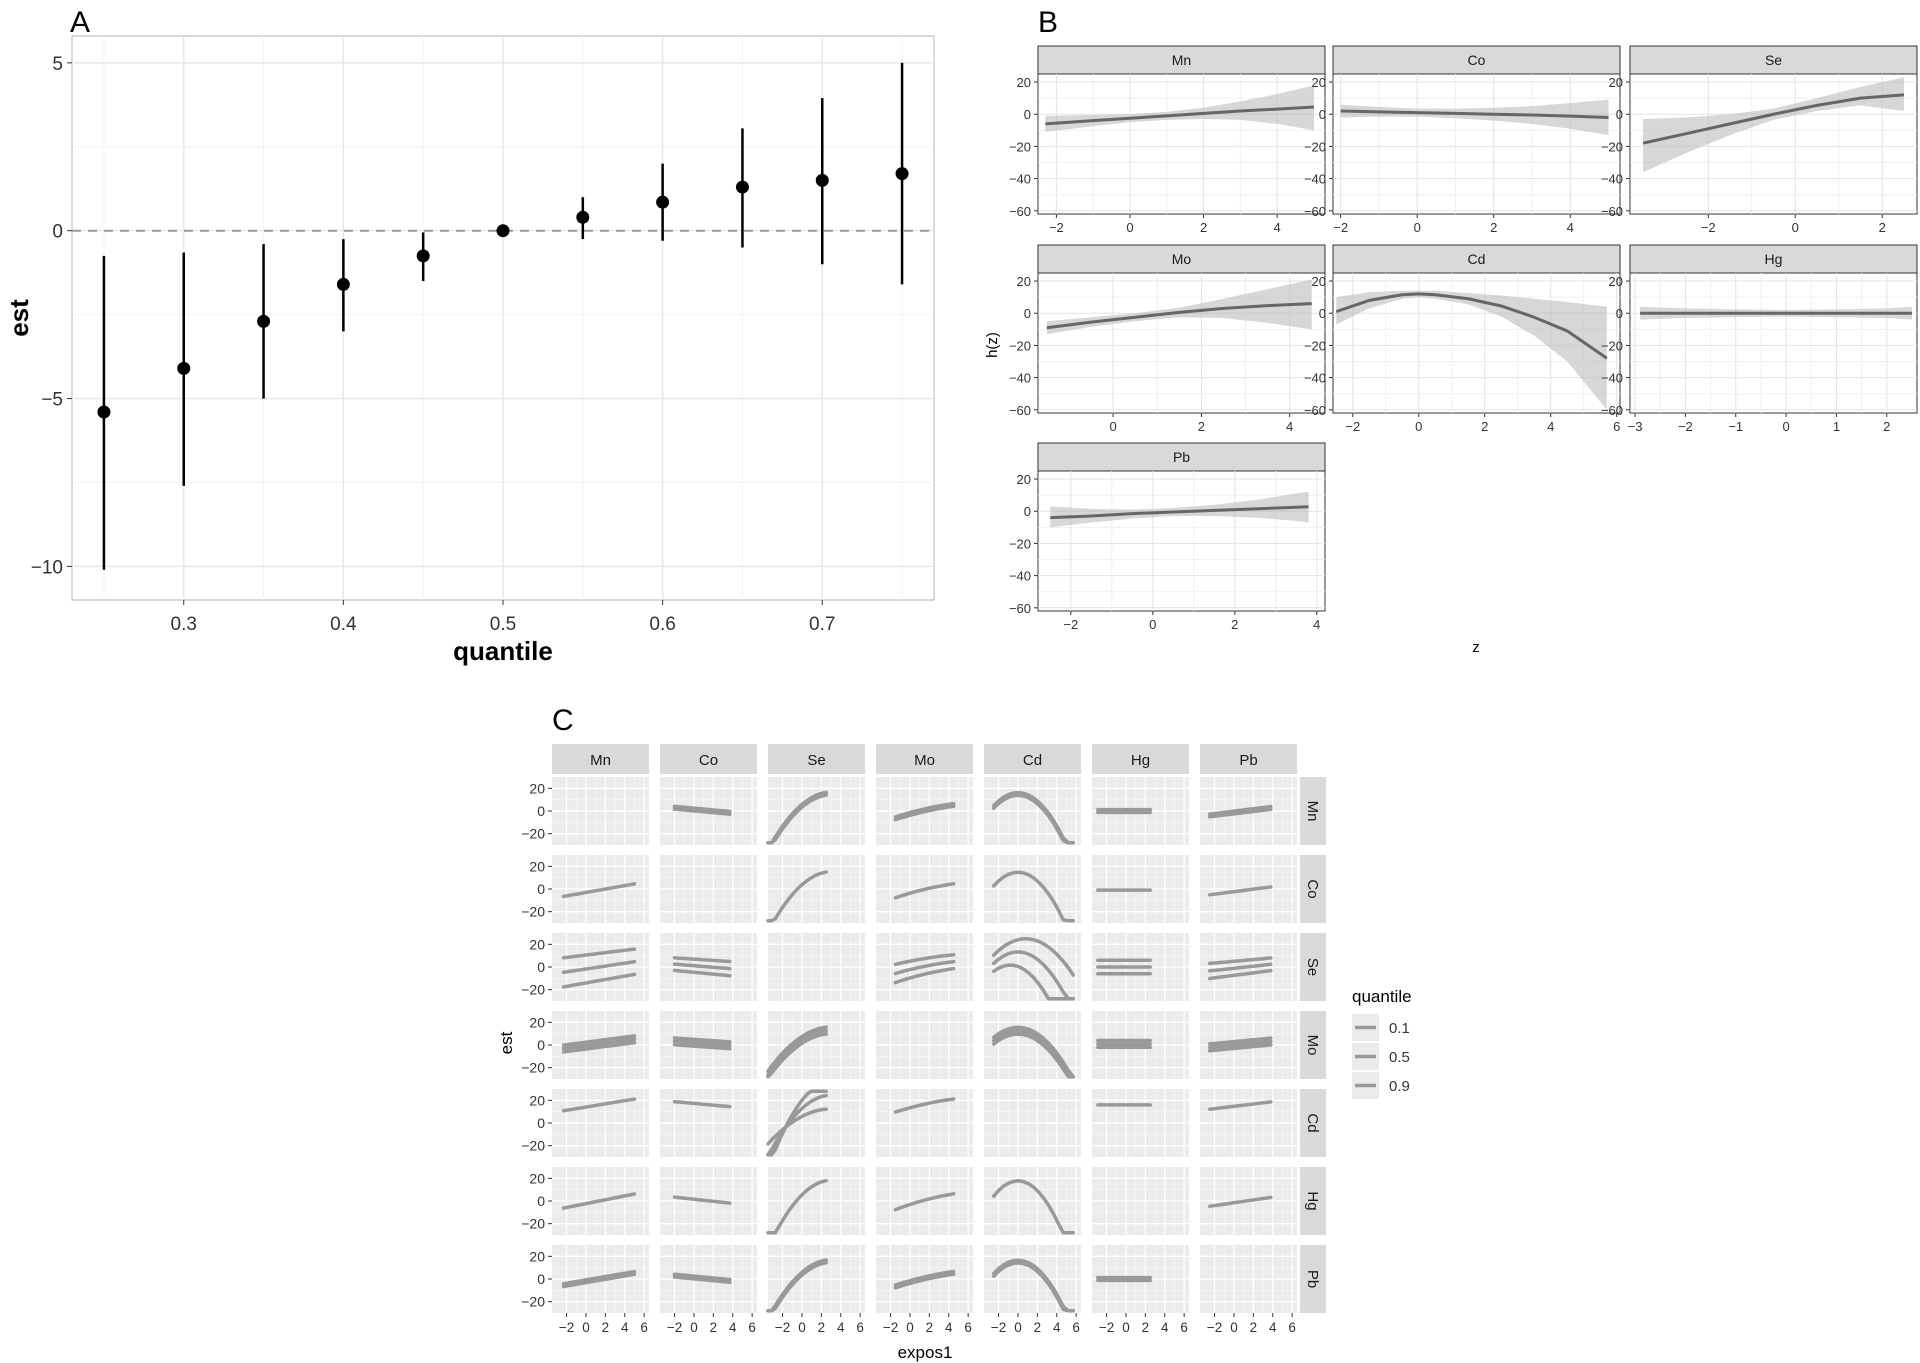 Image resolution: width=1920 pixels, height=1363 pixels. I want to click on x-tick-label: 6, so click(1184, 1327).